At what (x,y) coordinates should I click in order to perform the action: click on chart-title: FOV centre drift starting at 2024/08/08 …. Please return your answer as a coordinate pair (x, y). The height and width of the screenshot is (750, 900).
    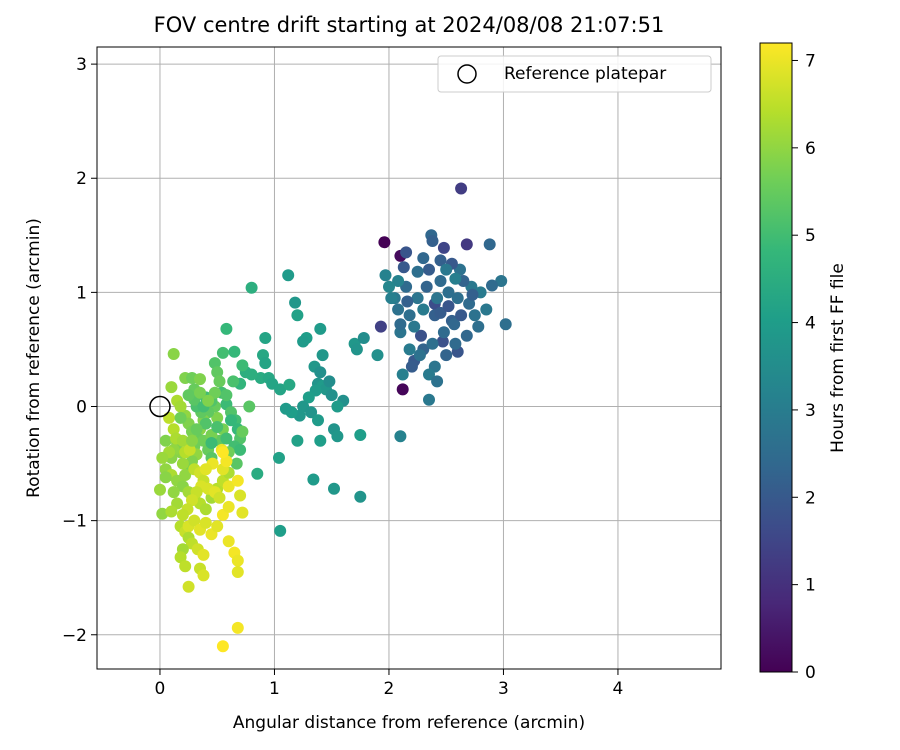
    Looking at the image, I should click on (409, 25).